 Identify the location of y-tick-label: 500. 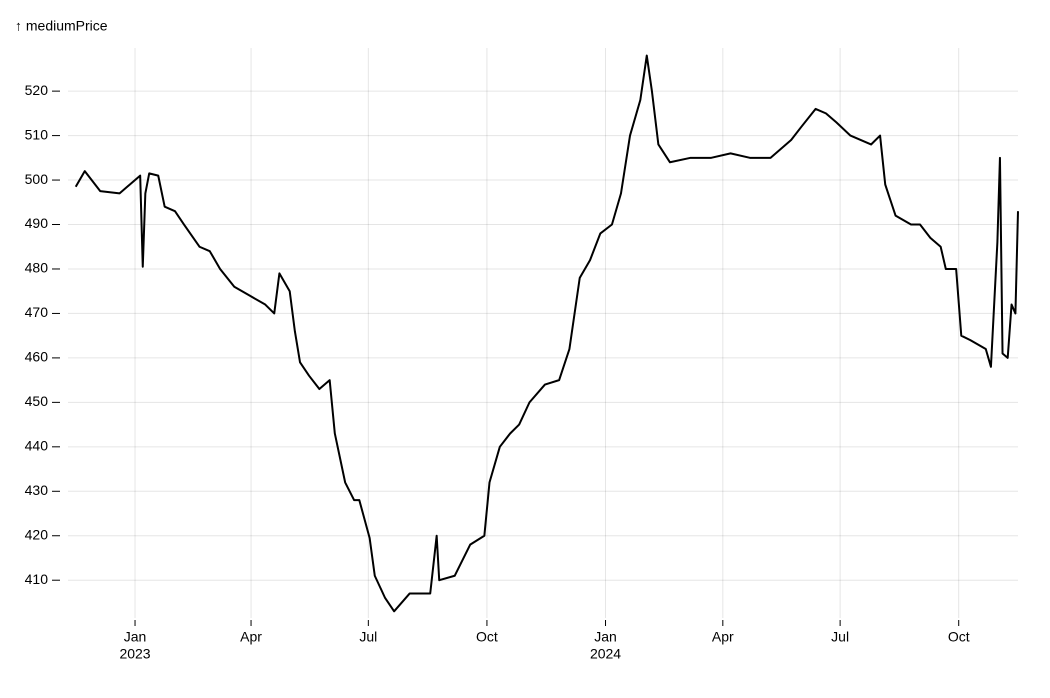
(37, 179).